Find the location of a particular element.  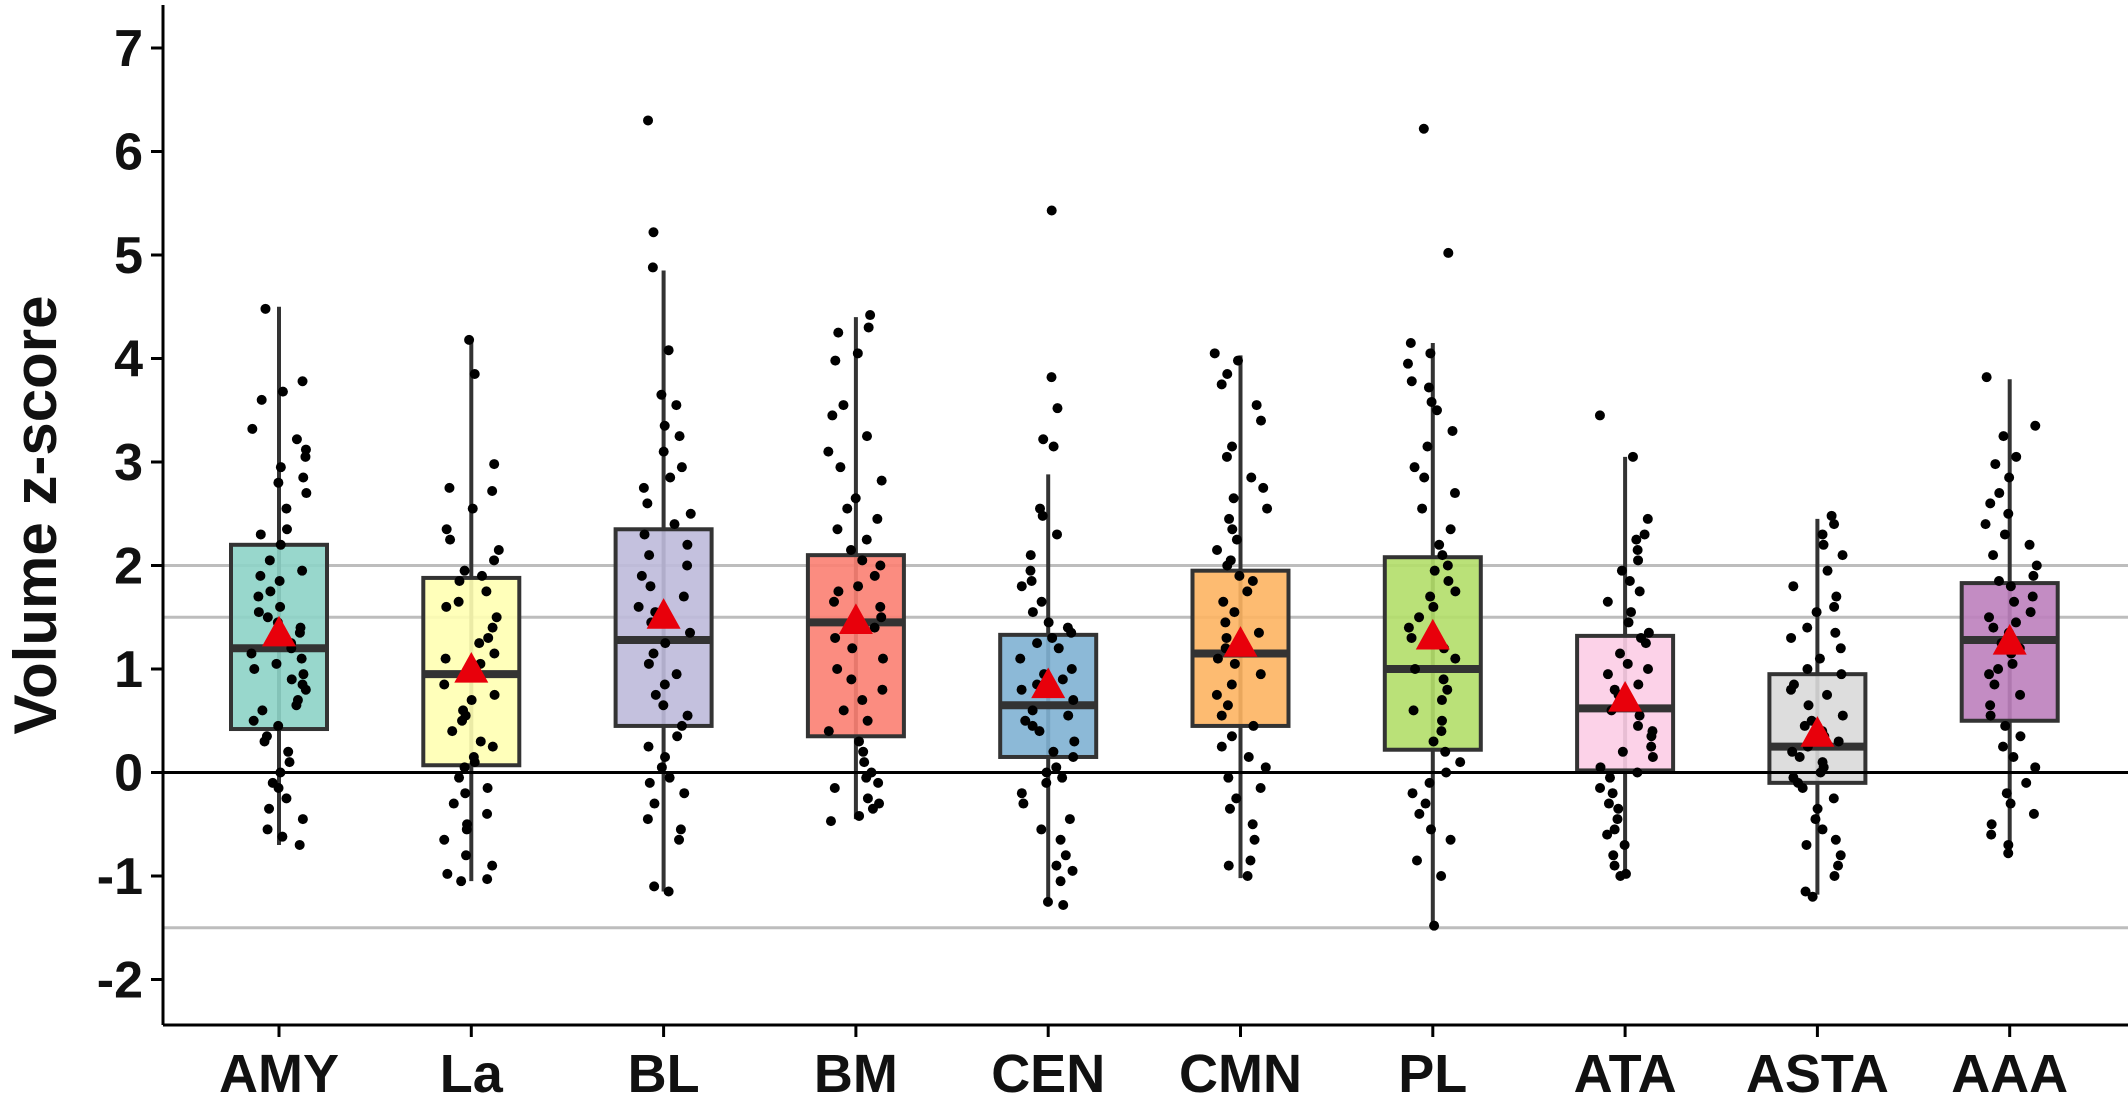

box-bl is located at coordinates (663, 581).